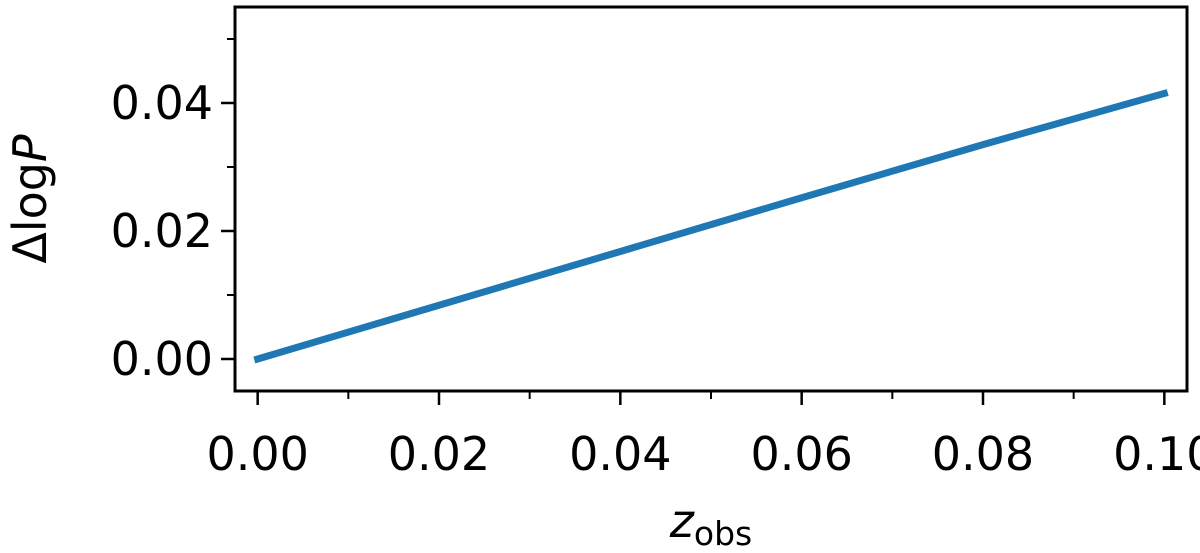 This screenshot has height=553, width=1200. Describe the element at coordinates (162, 359) in the screenshot. I see `y-tick-label: 0.00` at that location.